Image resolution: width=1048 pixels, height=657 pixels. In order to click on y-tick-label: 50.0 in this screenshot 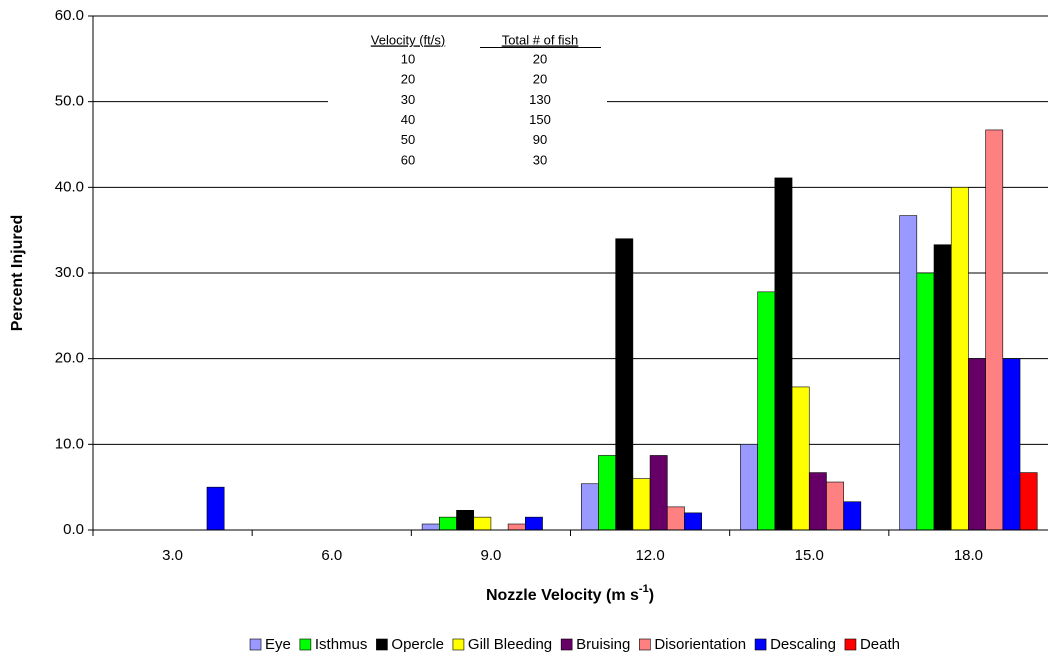, I will do `click(69, 101)`.